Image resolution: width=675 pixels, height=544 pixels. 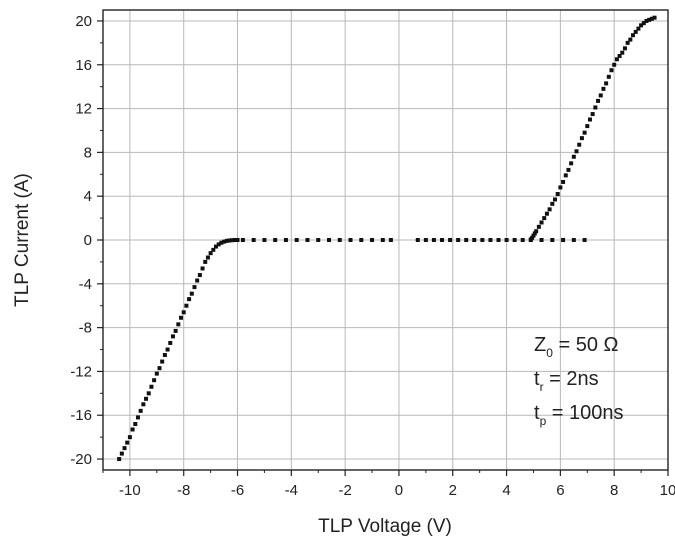 I want to click on y-tick-labels: -20 -16 -12 -8 -4 0 4 8 12 16 20, so click(x=81, y=240).